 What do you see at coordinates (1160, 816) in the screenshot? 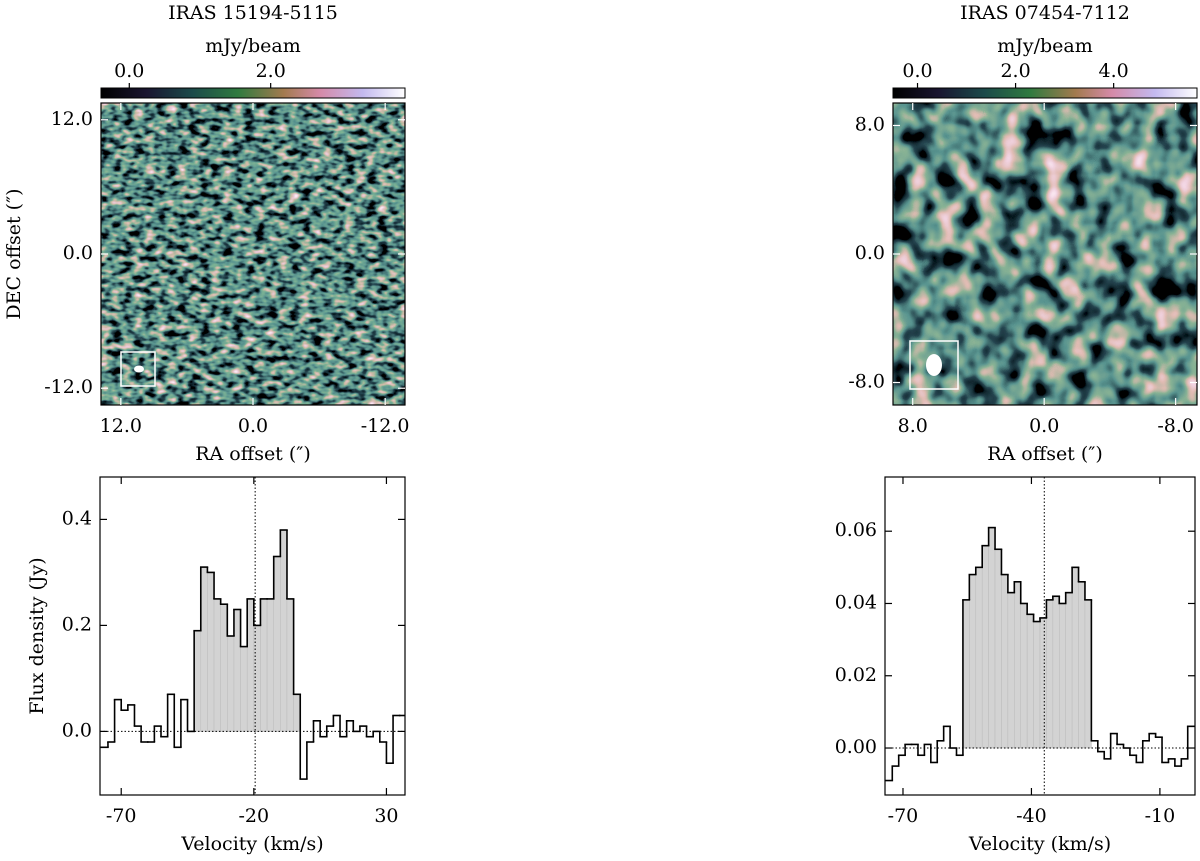
I see `x-tick-label: -10` at bounding box center [1160, 816].